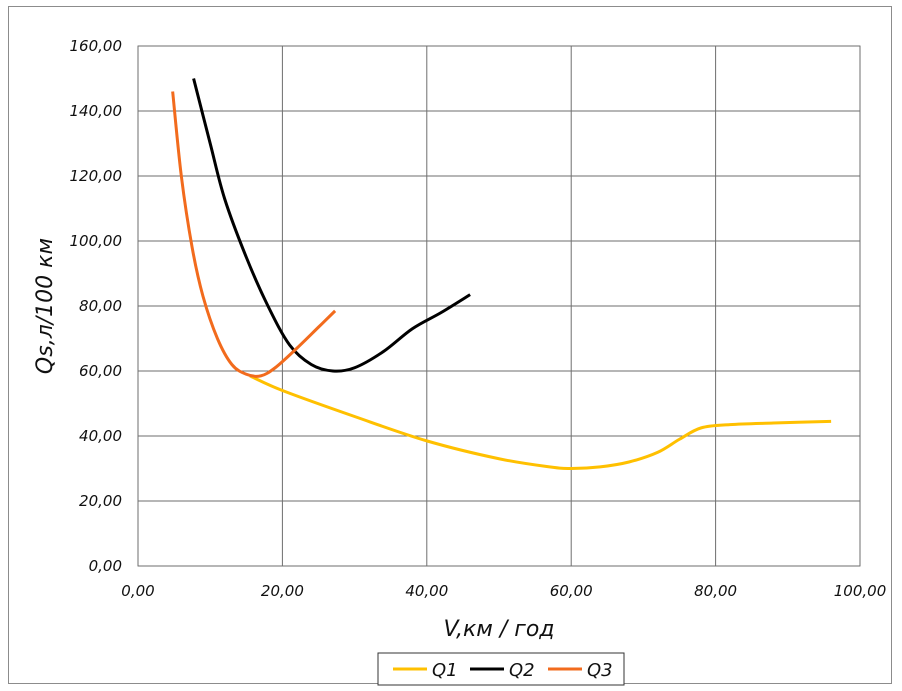 The height and width of the screenshot is (691, 902). I want to click on x-tick-label: 20,00, so click(282, 591).